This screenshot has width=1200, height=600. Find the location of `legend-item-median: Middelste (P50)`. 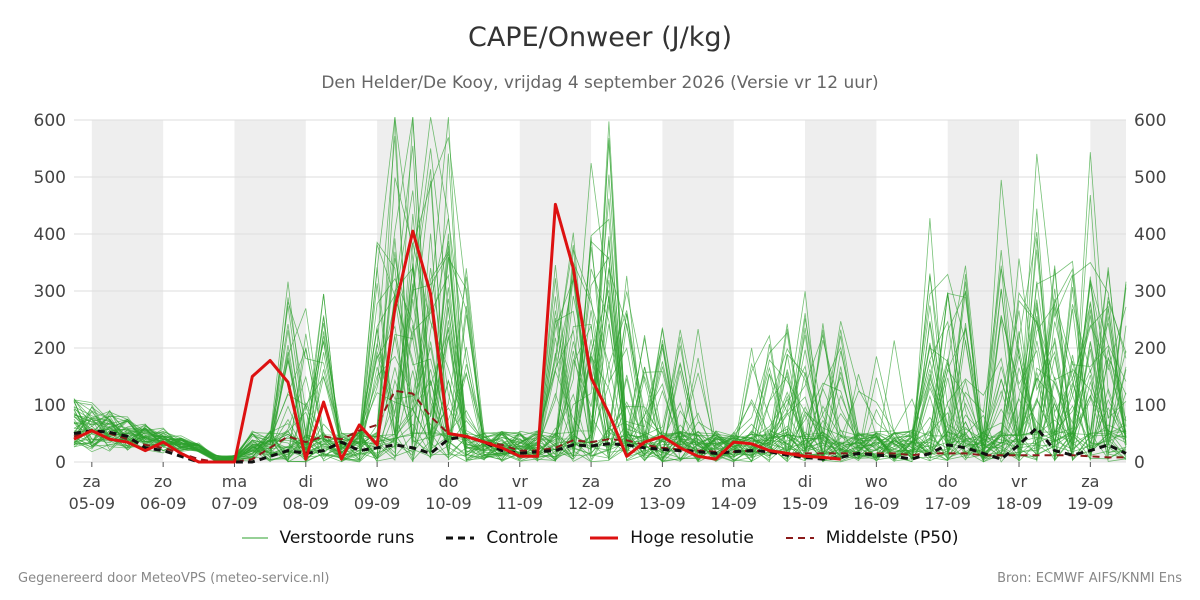

legend-item-median: Middelste (P50) is located at coordinates (872, 538).